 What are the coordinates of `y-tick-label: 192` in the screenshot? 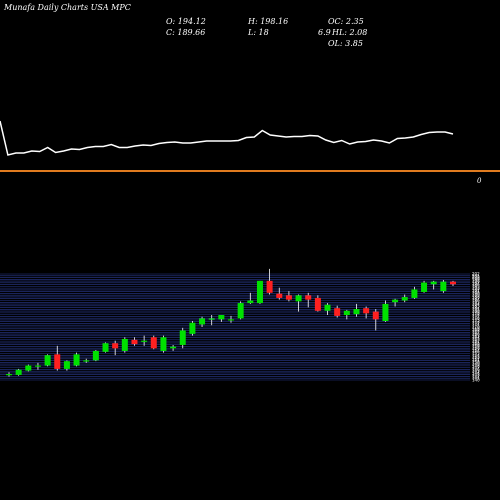 It's located at (476, 289).